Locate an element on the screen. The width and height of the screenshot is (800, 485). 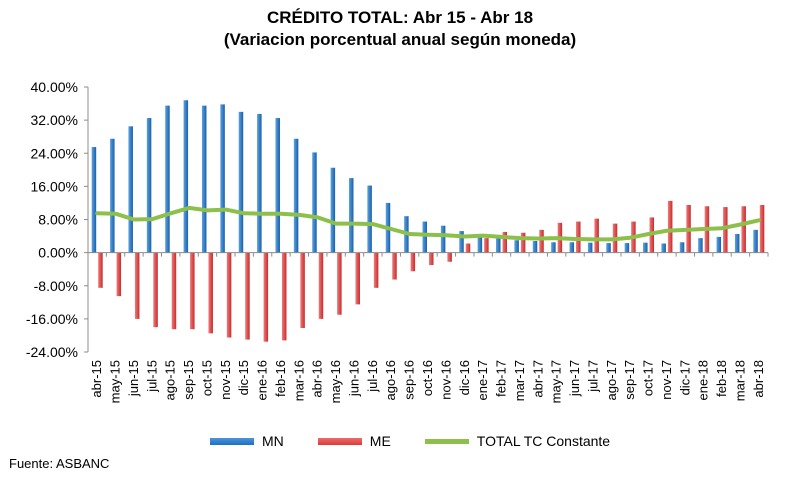
chart-legend: MN ME TOTAL TC Constante is located at coordinates (427, 441).